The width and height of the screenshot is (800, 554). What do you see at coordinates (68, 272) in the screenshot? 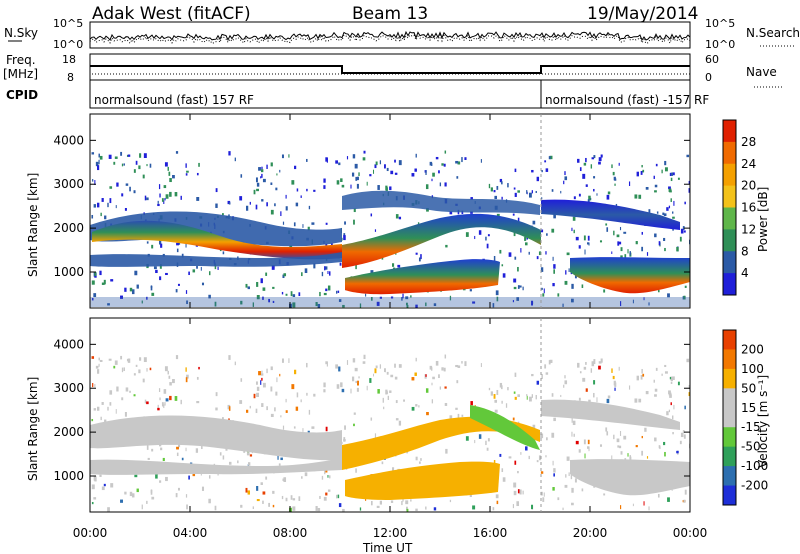
I see `y-tick-label: 1000` at bounding box center [68, 272].